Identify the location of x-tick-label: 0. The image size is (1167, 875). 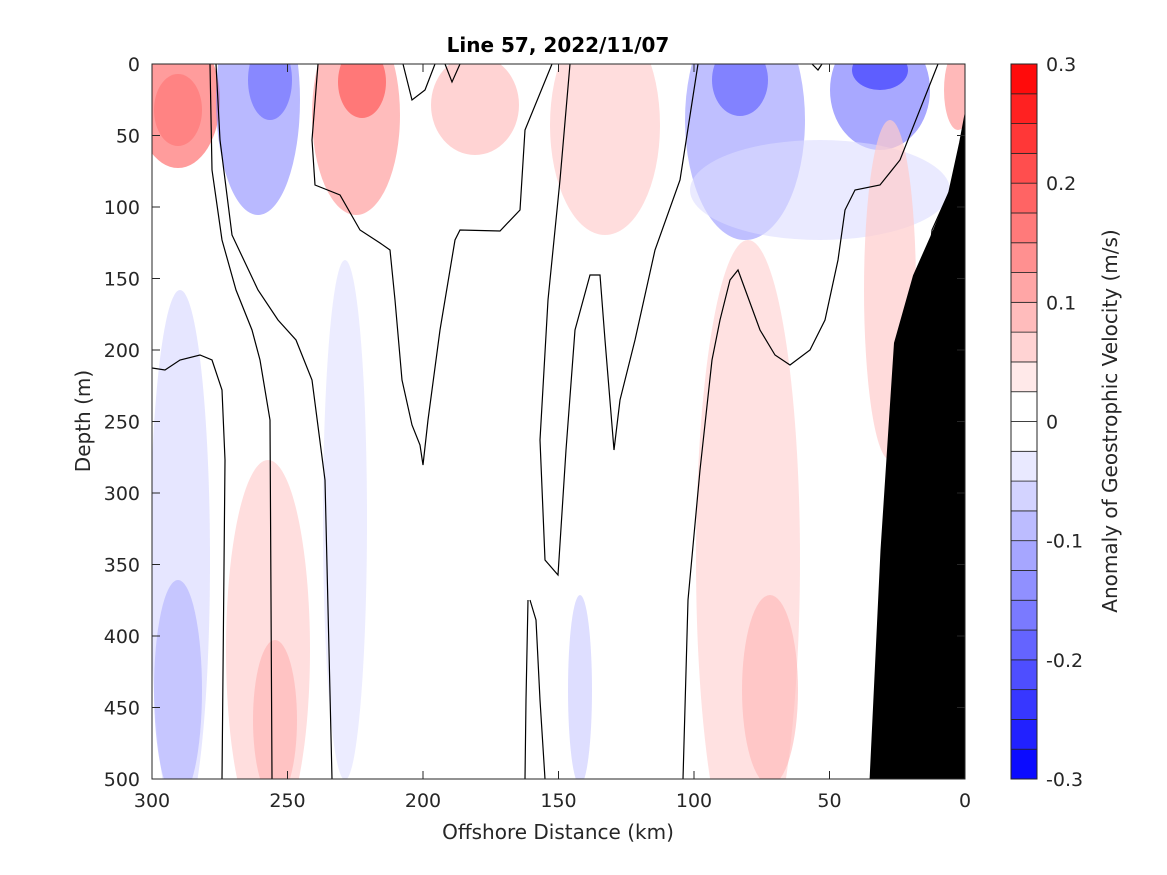
(965, 801).